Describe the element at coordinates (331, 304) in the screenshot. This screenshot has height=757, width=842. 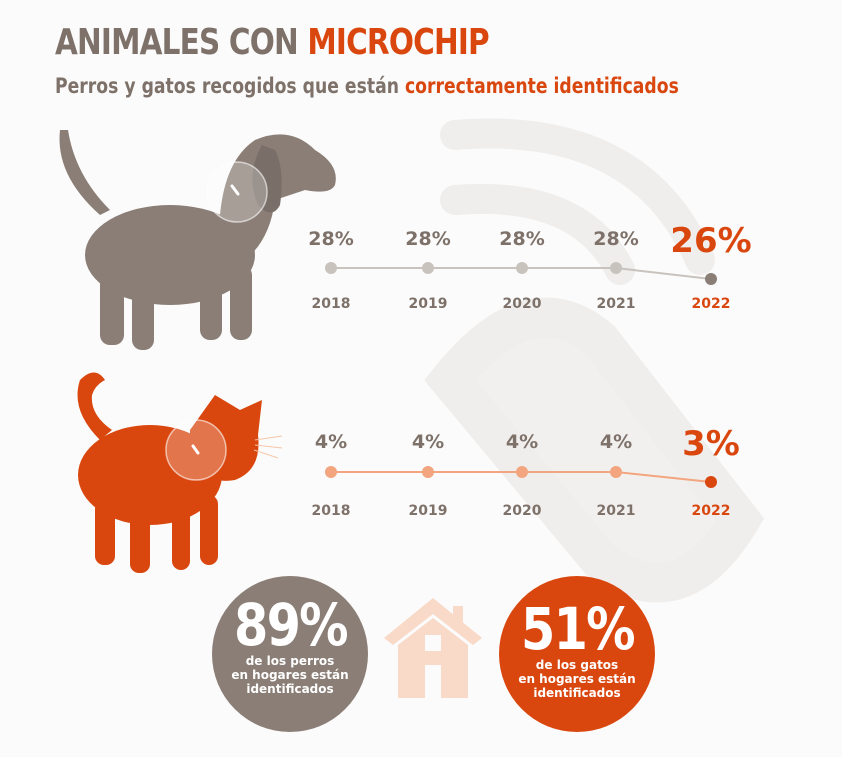
I see `dog-year-label: 2018` at that location.